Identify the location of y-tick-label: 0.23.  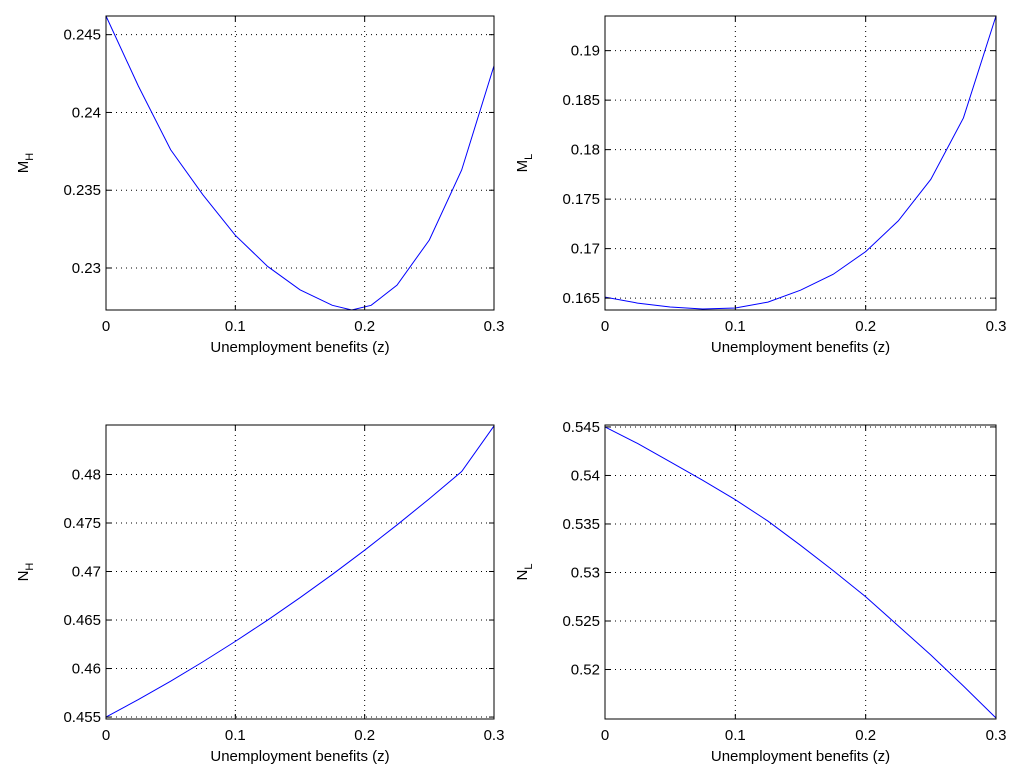
(86, 268).